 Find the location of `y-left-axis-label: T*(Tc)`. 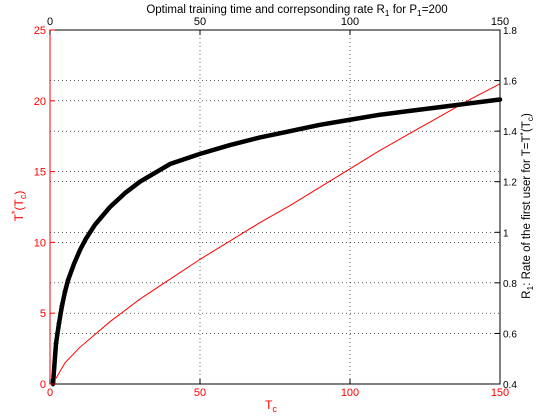

y-left-axis-label: T*(Tc) is located at coordinates (19, 206).